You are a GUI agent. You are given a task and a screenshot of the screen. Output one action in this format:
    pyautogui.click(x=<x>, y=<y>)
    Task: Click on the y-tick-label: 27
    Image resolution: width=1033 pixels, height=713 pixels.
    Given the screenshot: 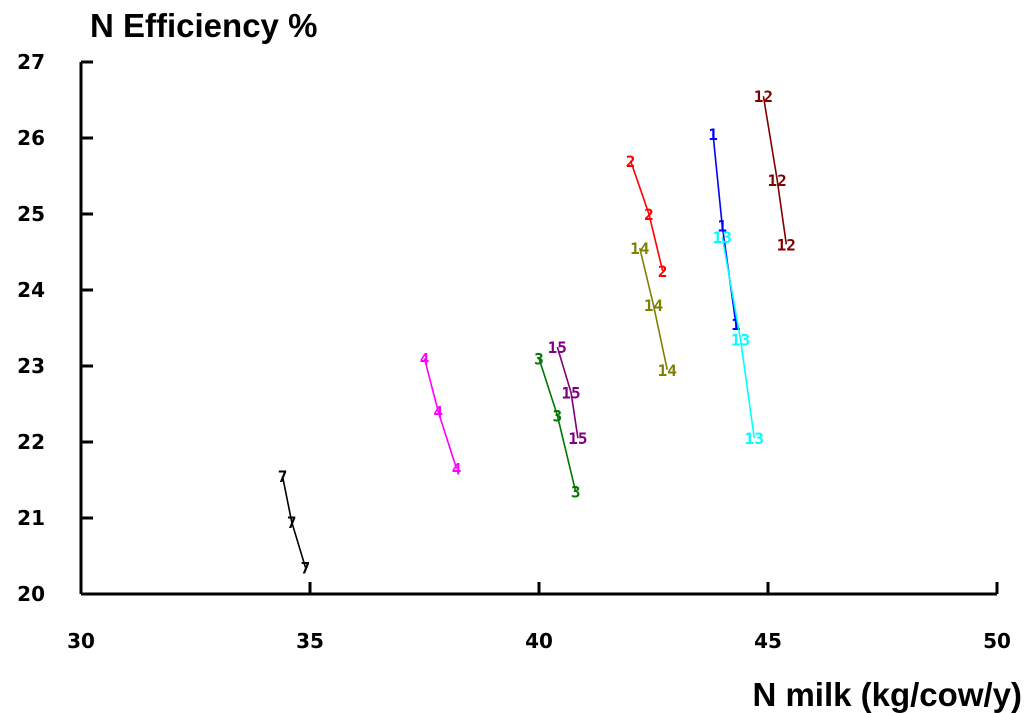 What is the action you would take?
    pyautogui.click(x=31, y=62)
    